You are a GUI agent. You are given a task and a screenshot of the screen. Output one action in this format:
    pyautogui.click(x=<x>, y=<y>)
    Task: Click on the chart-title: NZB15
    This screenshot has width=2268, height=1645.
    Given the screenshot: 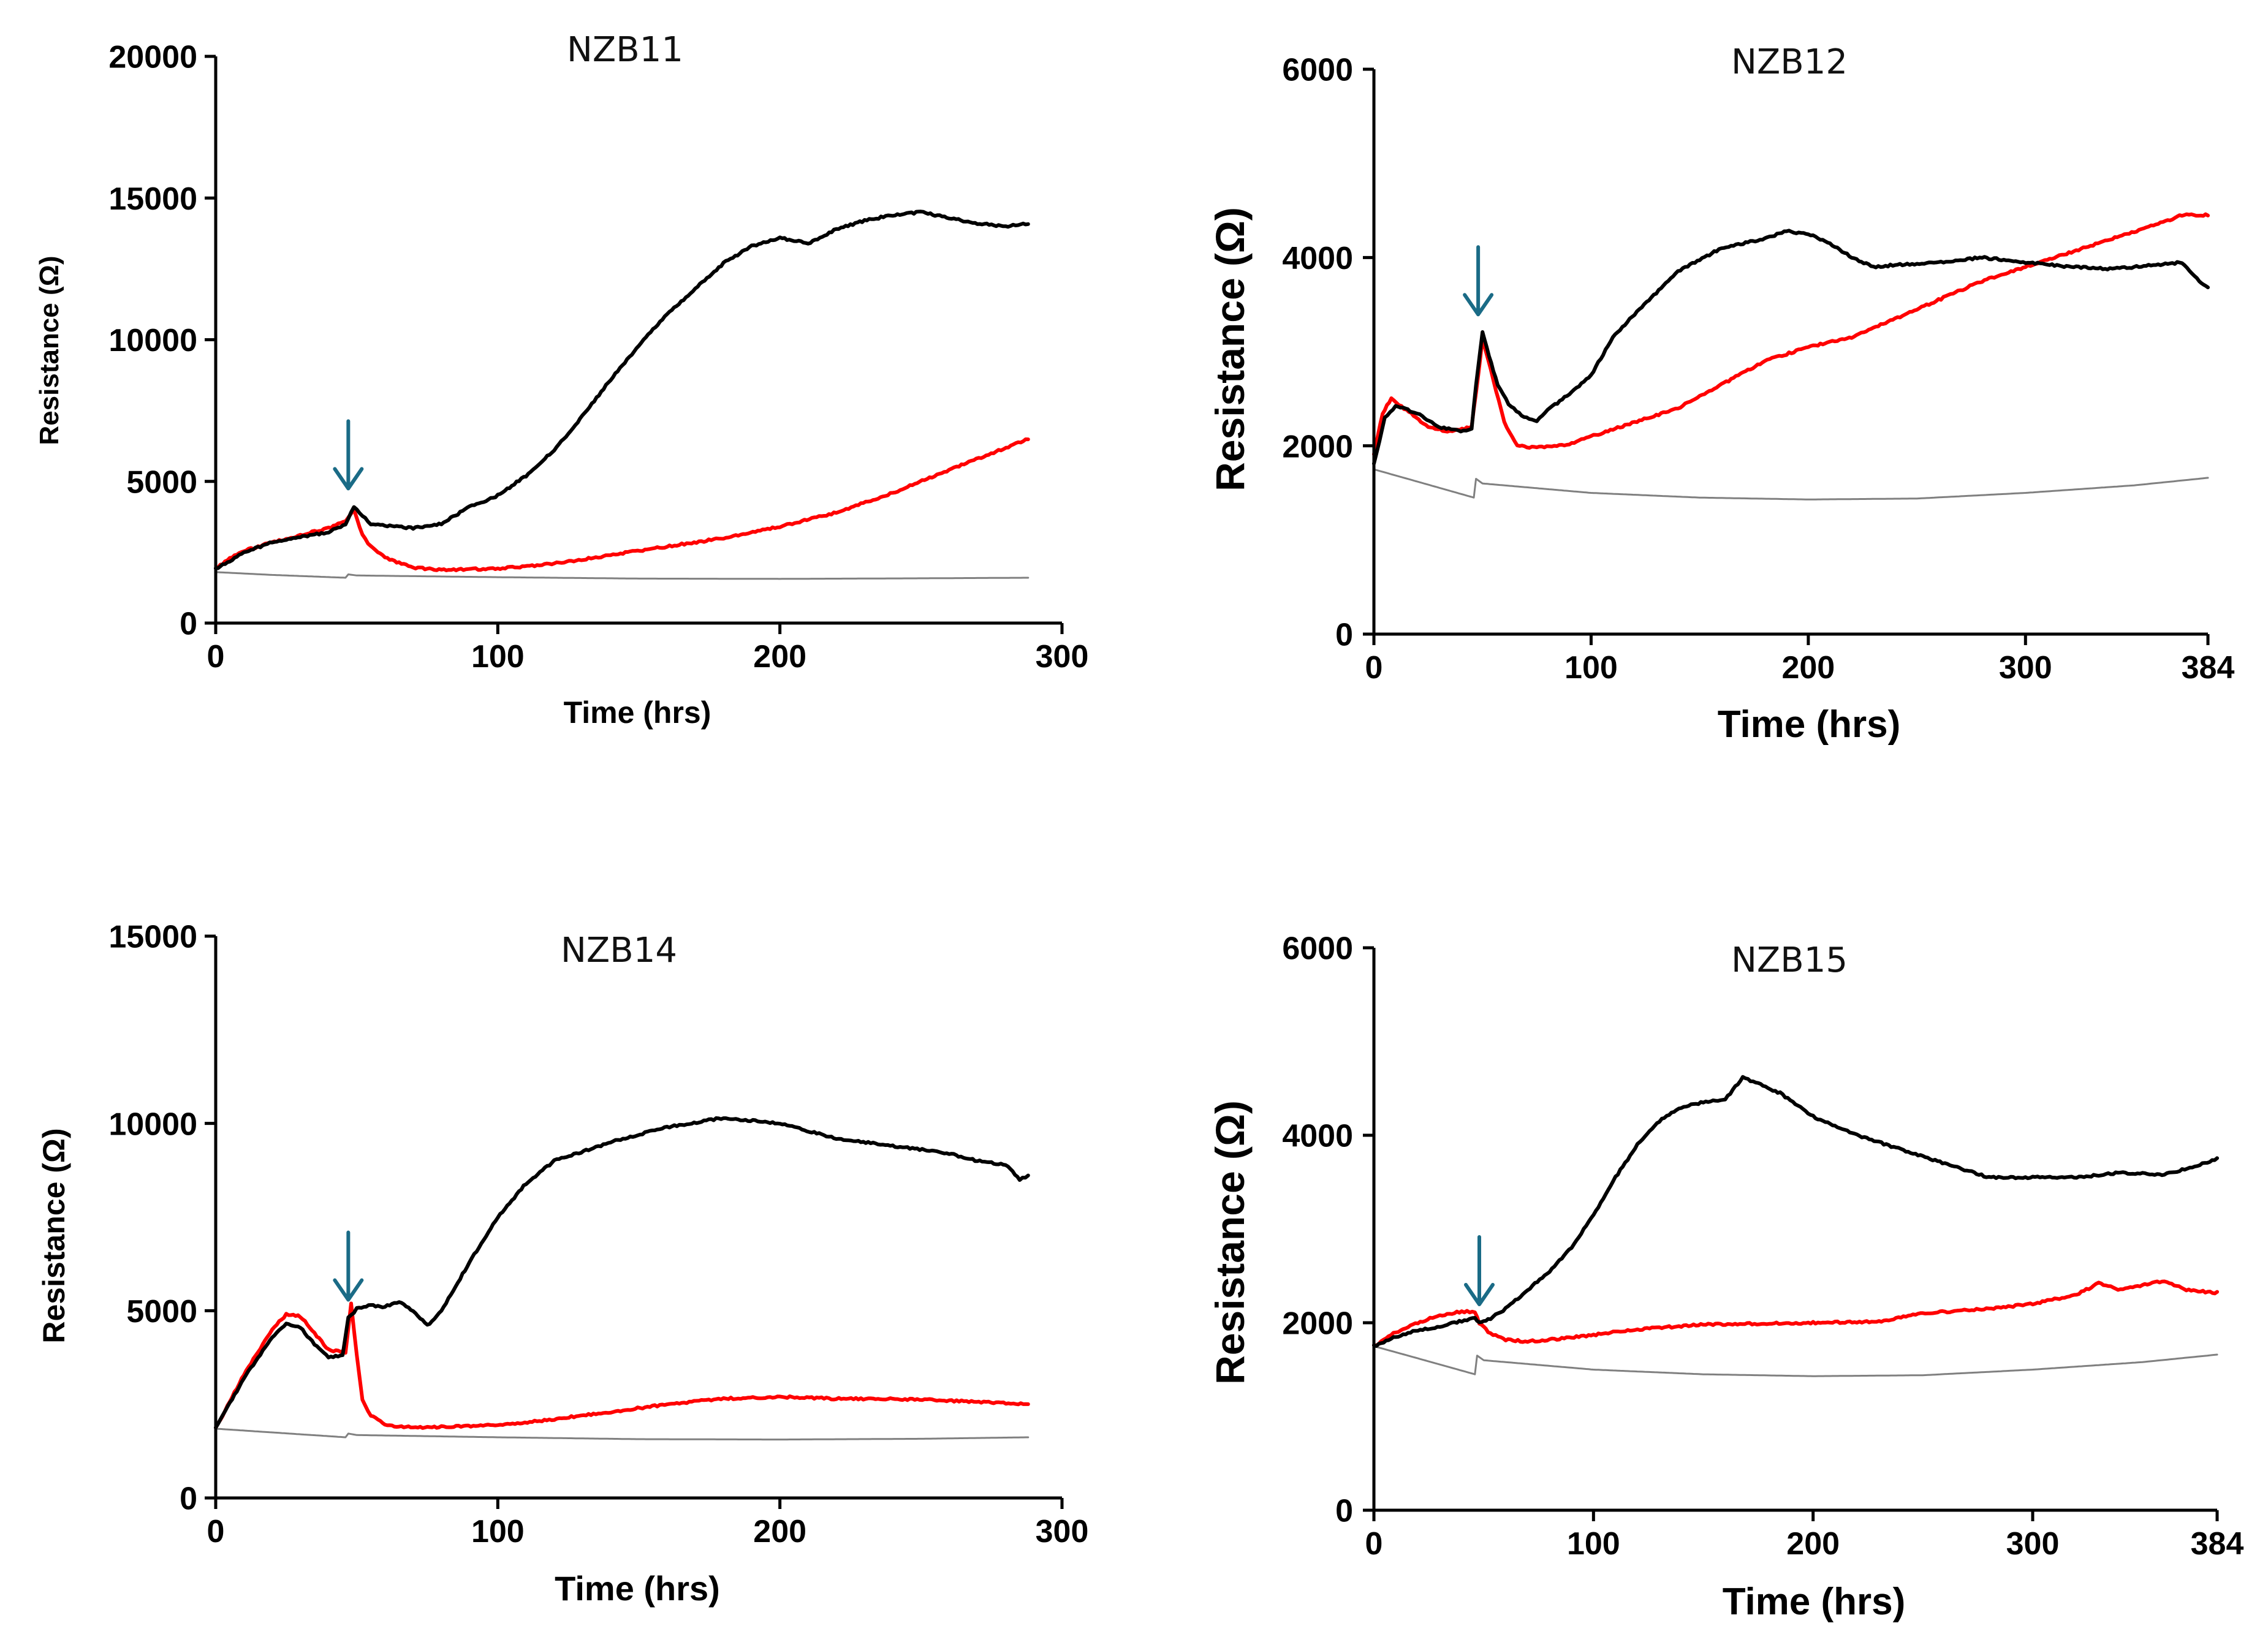 What is the action you would take?
    pyautogui.click(x=1789, y=960)
    